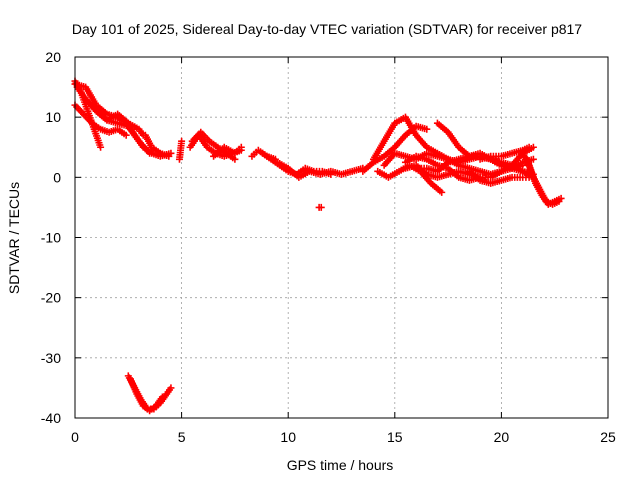 This screenshot has height=480, width=640. I want to click on x-tick-label: 15, so click(395, 437).